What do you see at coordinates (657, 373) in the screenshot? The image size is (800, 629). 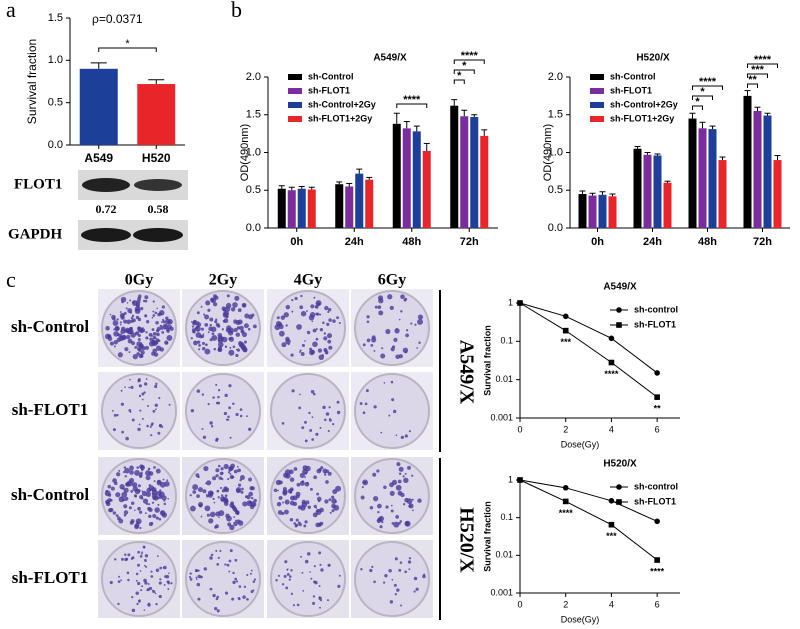 I see `point` at bounding box center [657, 373].